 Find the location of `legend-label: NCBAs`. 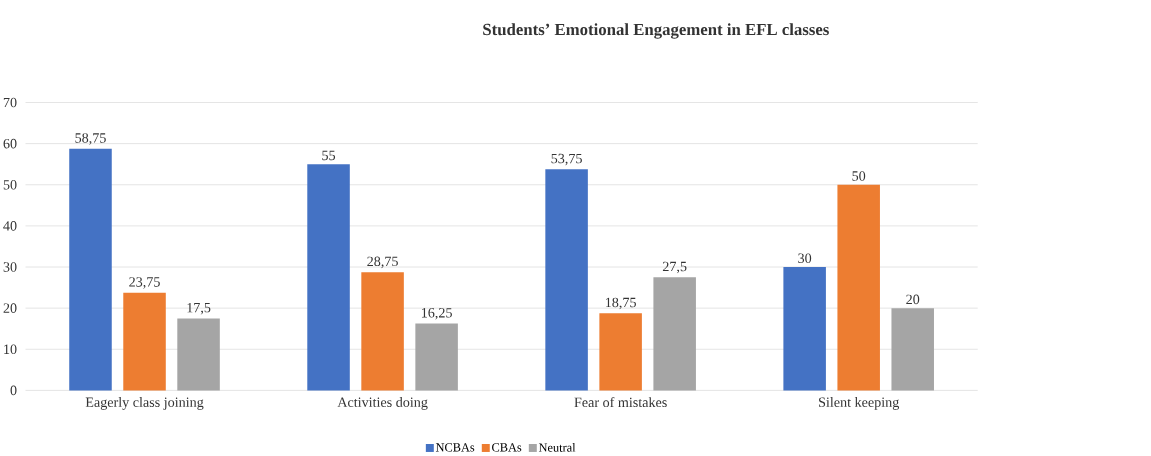

legend-label: NCBAs is located at coordinates (455, 447).